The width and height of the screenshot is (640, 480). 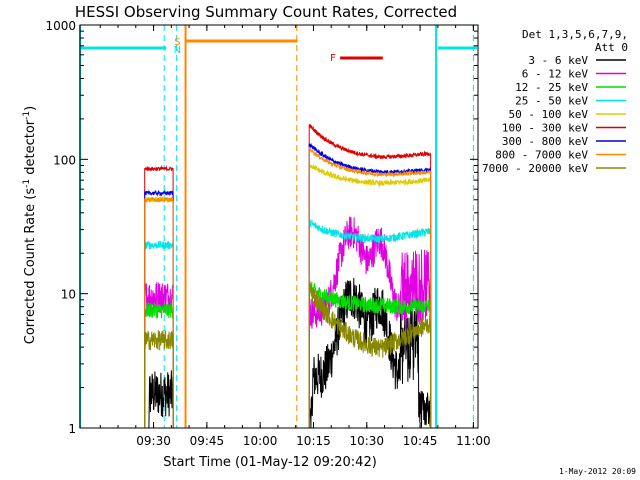 I want to click on y-tick-label: 100, so click(x=64, y=160).